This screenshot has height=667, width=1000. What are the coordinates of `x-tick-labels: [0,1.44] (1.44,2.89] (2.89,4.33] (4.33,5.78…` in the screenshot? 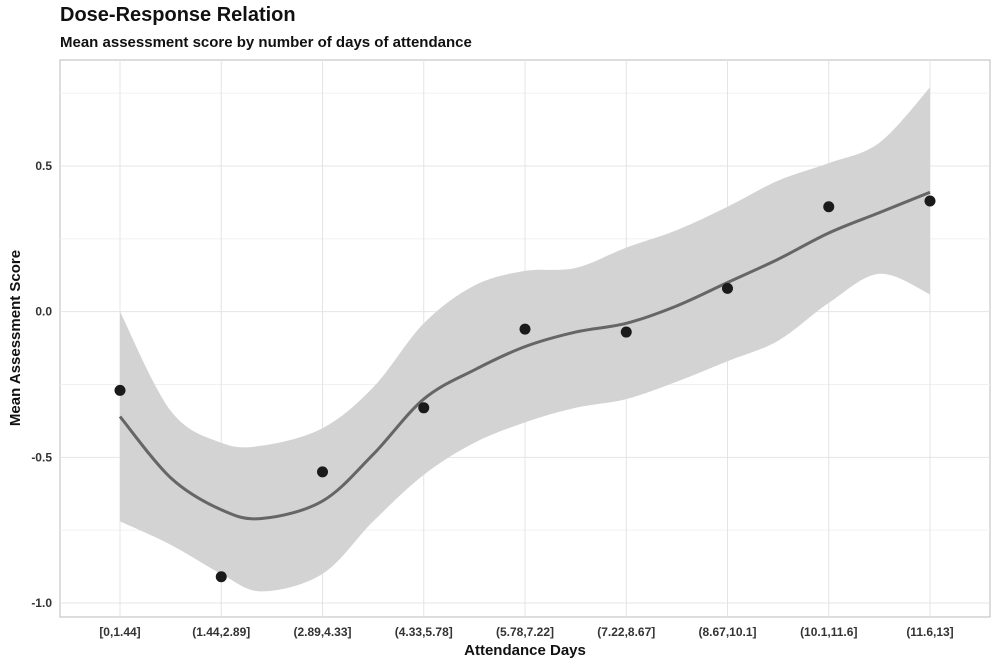 It's located at (526, 632).